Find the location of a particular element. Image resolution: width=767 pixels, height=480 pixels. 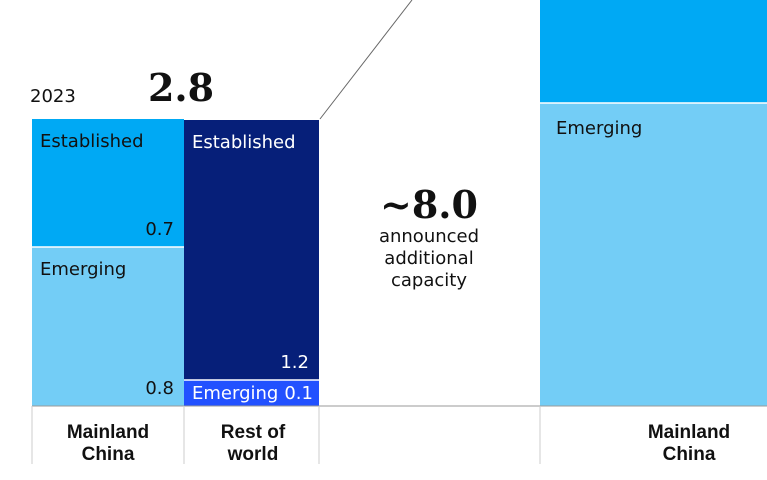

category-label-line: world is located at coordinates (253, 454).